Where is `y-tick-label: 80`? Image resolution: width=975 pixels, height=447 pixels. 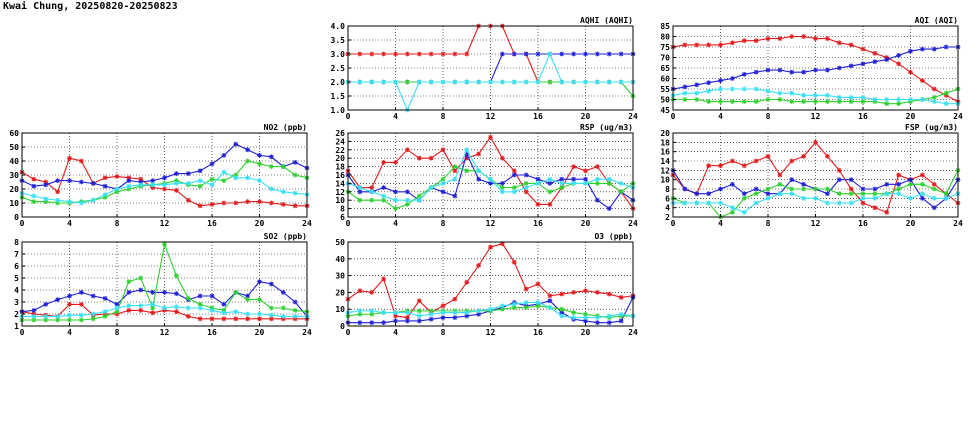
y-tick-label: 80 is located at coordinates (665, 37).